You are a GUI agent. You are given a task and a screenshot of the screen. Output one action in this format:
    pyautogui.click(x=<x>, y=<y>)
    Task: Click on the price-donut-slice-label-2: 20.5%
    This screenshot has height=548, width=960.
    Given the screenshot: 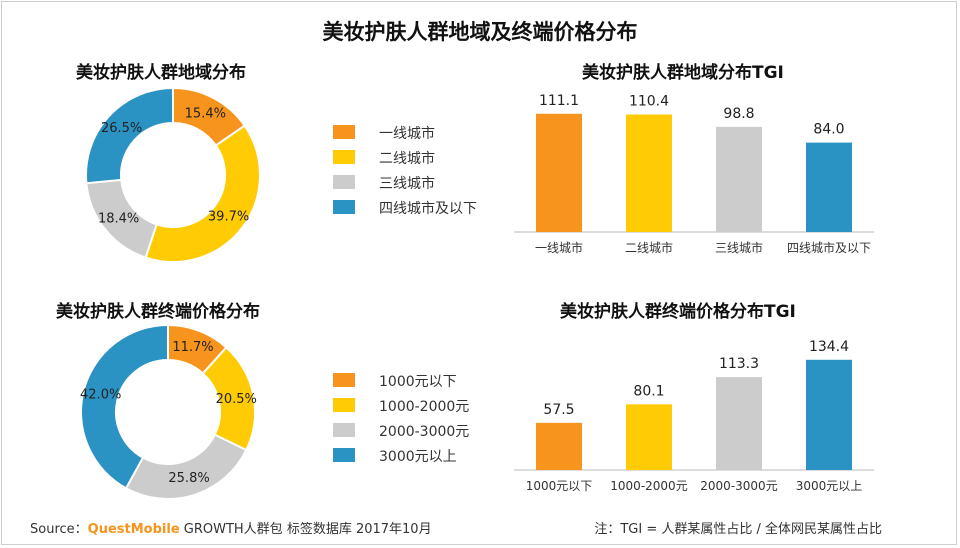 What is the action you would take?
    pyautogui.click(x=236, y=399)
    